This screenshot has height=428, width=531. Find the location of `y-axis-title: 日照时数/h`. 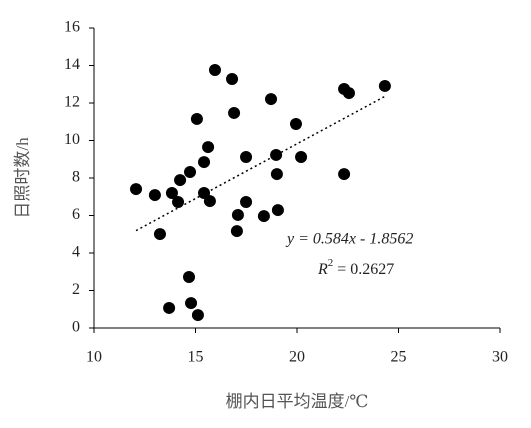

y-axis-title: 日照时数/h is located at coordinates (22, 178).